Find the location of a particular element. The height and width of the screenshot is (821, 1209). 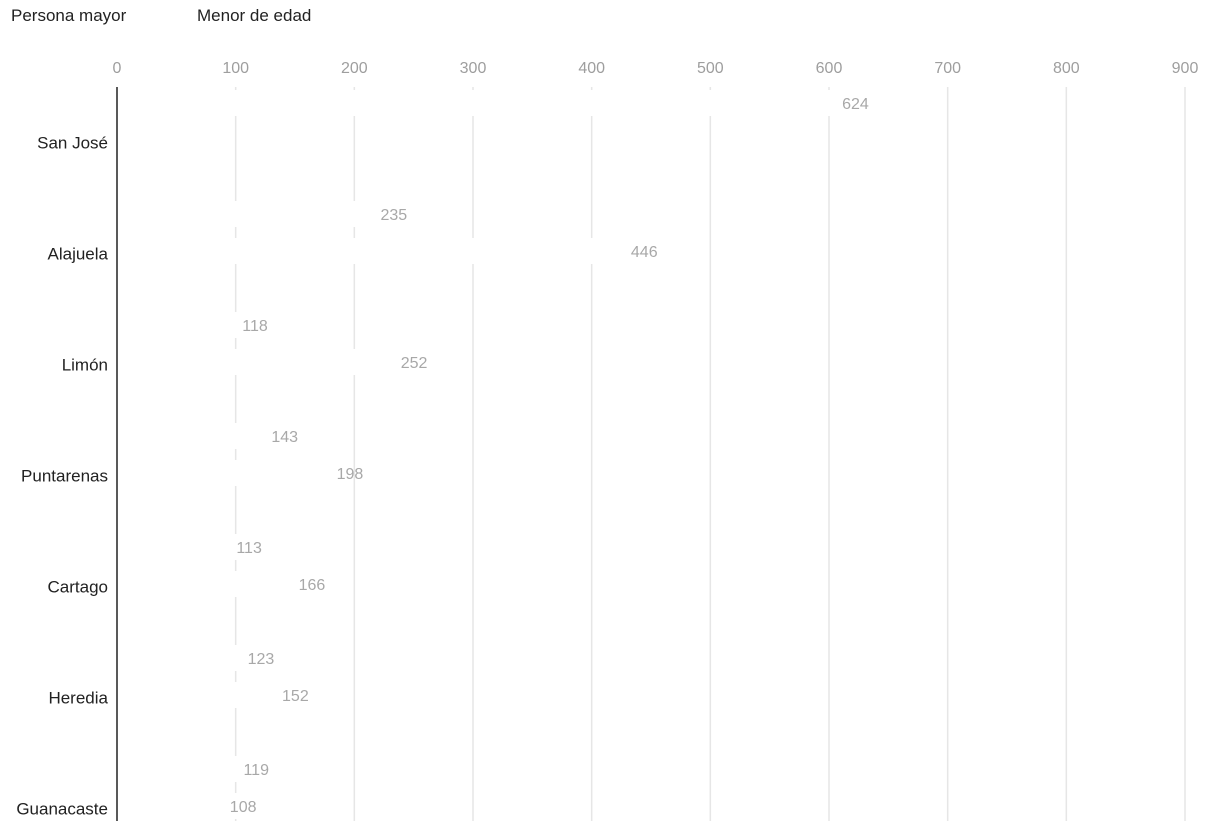

x-tick-label-600: 600 is located at coordinates (829, 68).